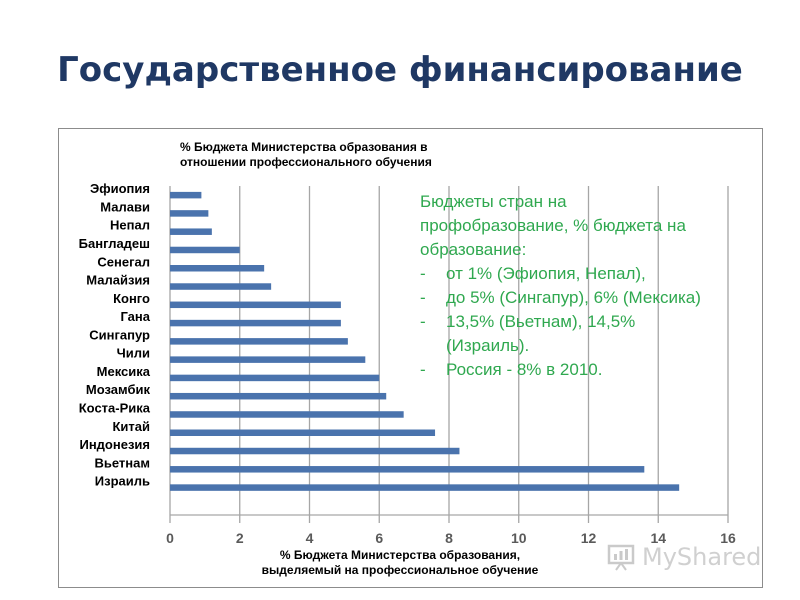 This screenshot has width=800, height=600. What do you see at coordinates (120, 188) in the screenshot?
I see `category-label: Эфиопия` at bounding box center [120, 188].